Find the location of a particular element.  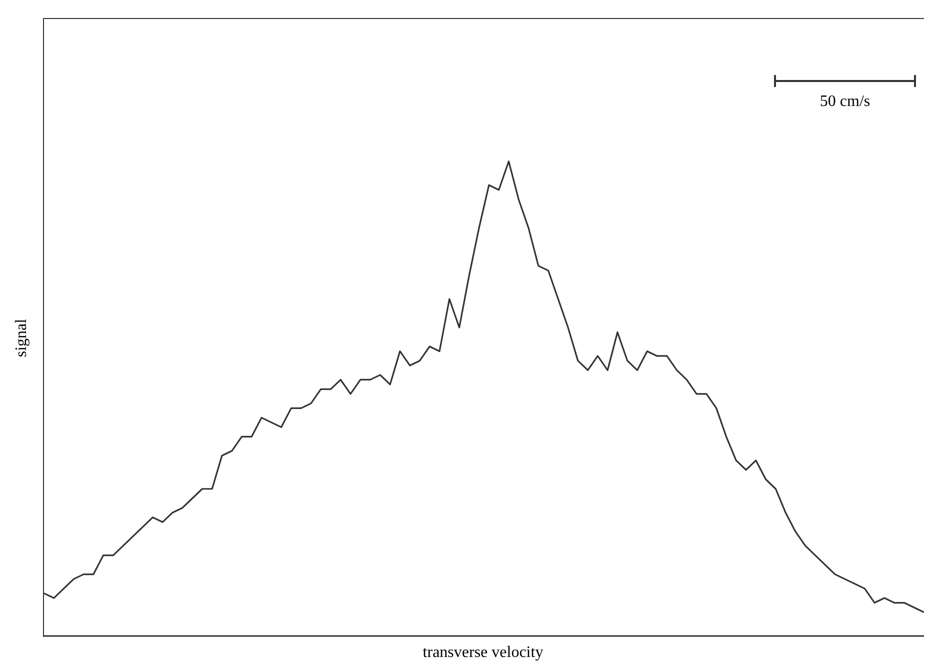

x-axis-title: transverse velocity is located at coordinates (483, 653).